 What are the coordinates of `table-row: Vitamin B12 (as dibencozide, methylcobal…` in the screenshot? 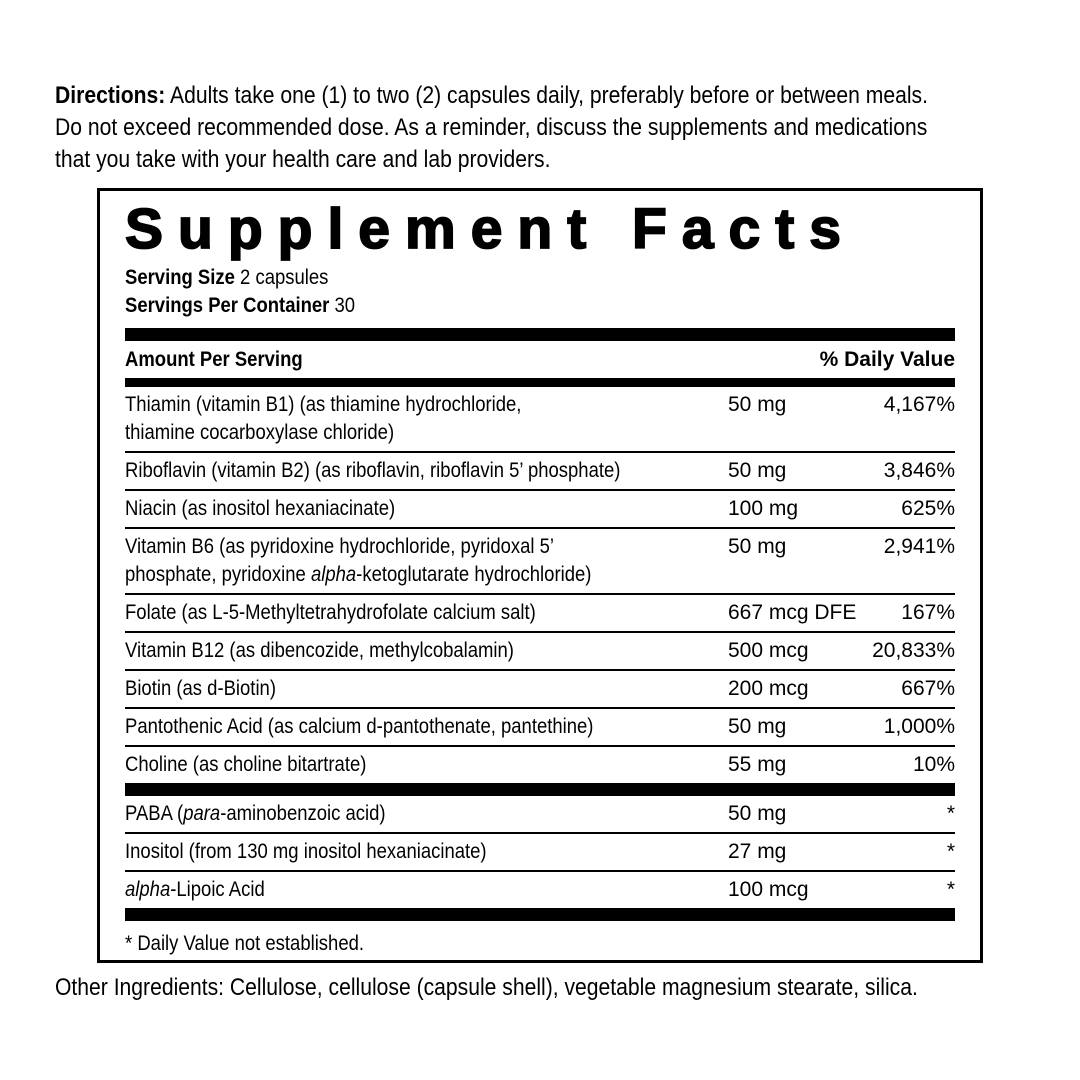 It's located at (540, 650).